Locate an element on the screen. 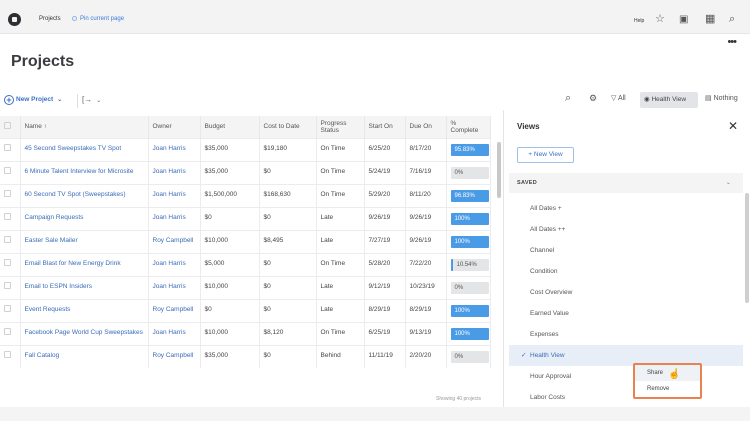  cell-name: 45 Second Sweepstakes TV Spot is located at coordinates (84, 149).